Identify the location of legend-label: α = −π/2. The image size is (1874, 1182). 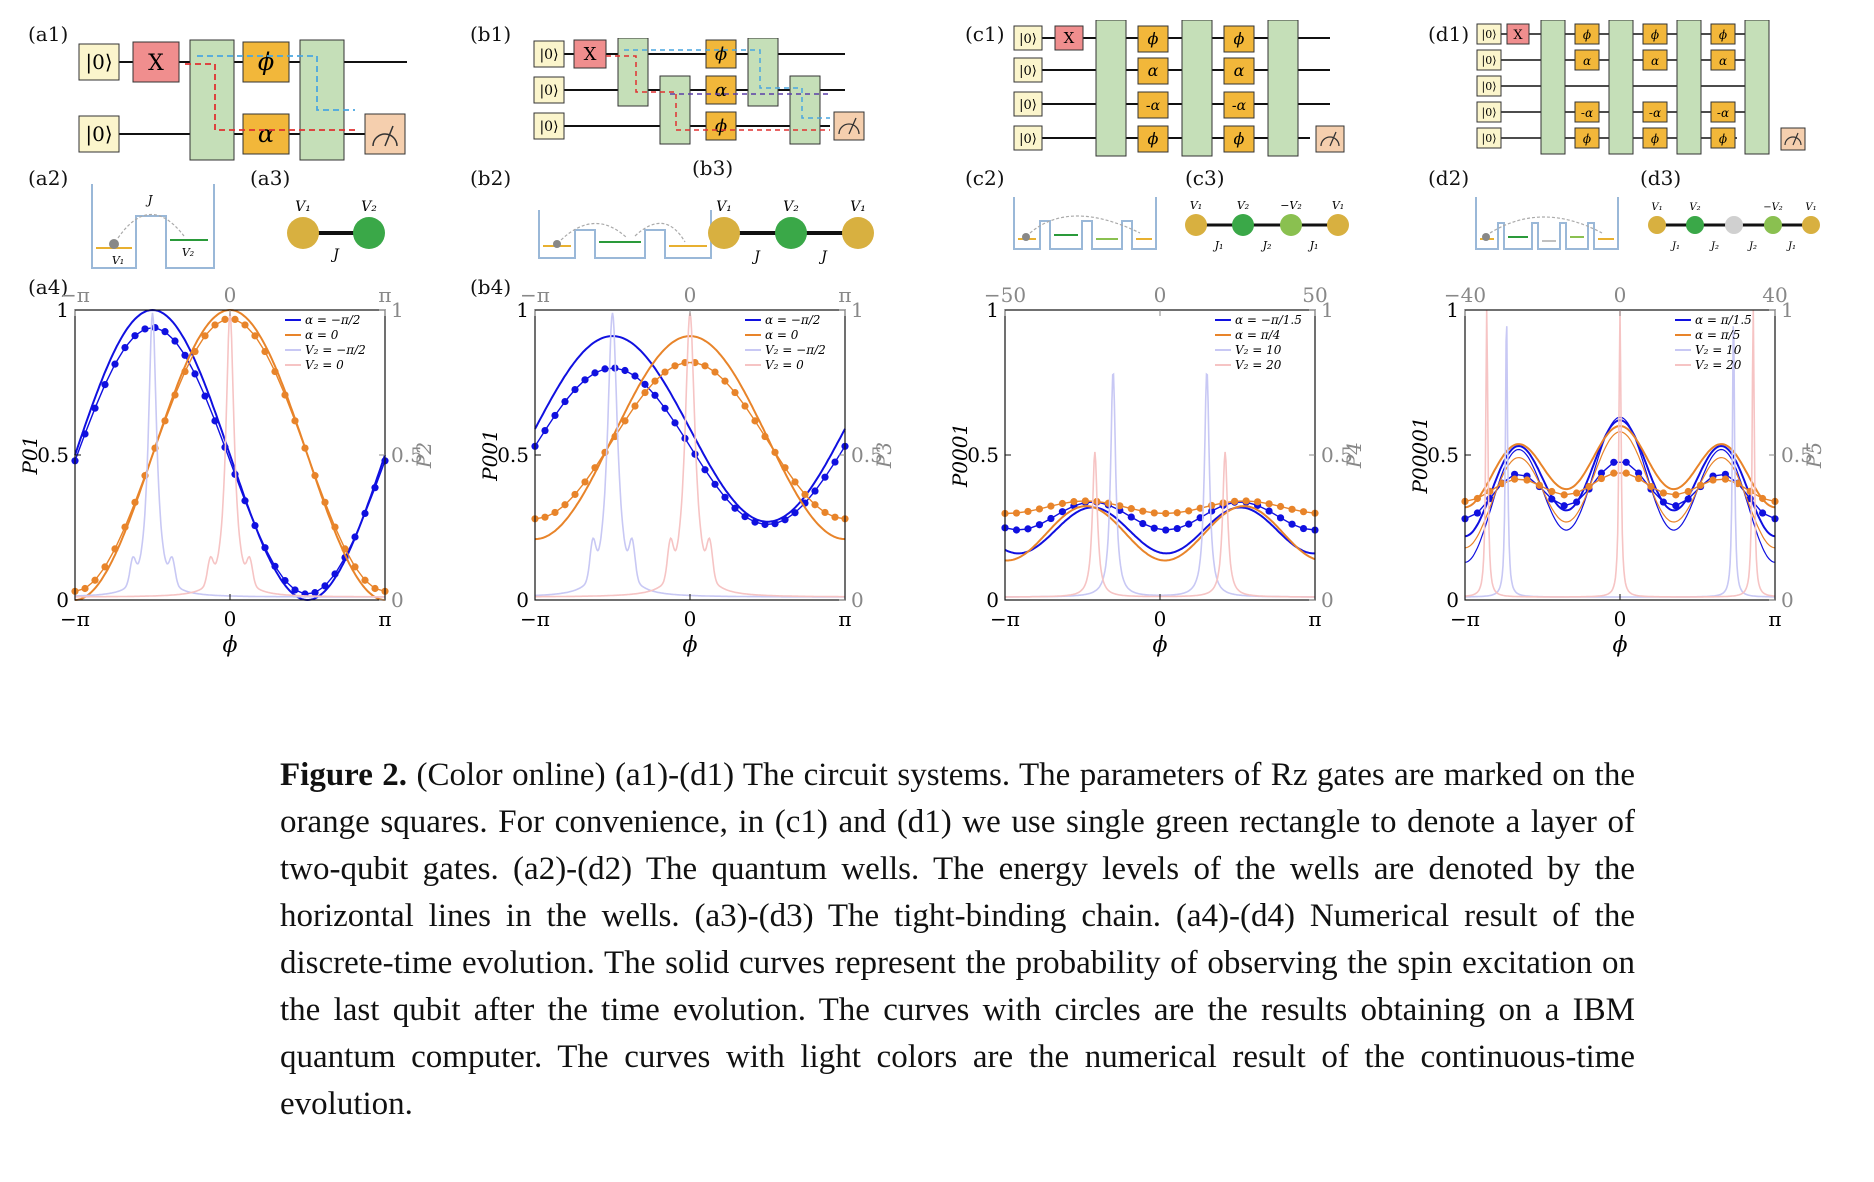
(332, 320).